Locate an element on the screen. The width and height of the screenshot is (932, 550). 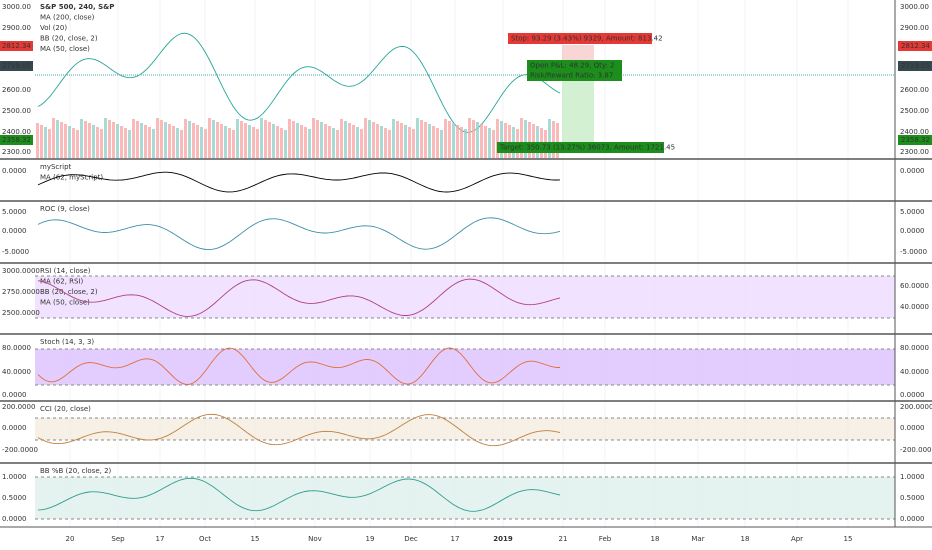
price-tag-label: 2719.05 is located at coordinates (915, 66).